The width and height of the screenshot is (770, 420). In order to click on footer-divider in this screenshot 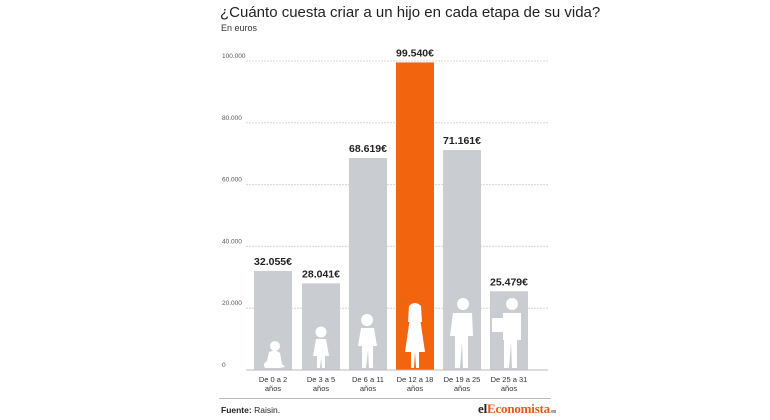, I will do `click(385, 398)`.